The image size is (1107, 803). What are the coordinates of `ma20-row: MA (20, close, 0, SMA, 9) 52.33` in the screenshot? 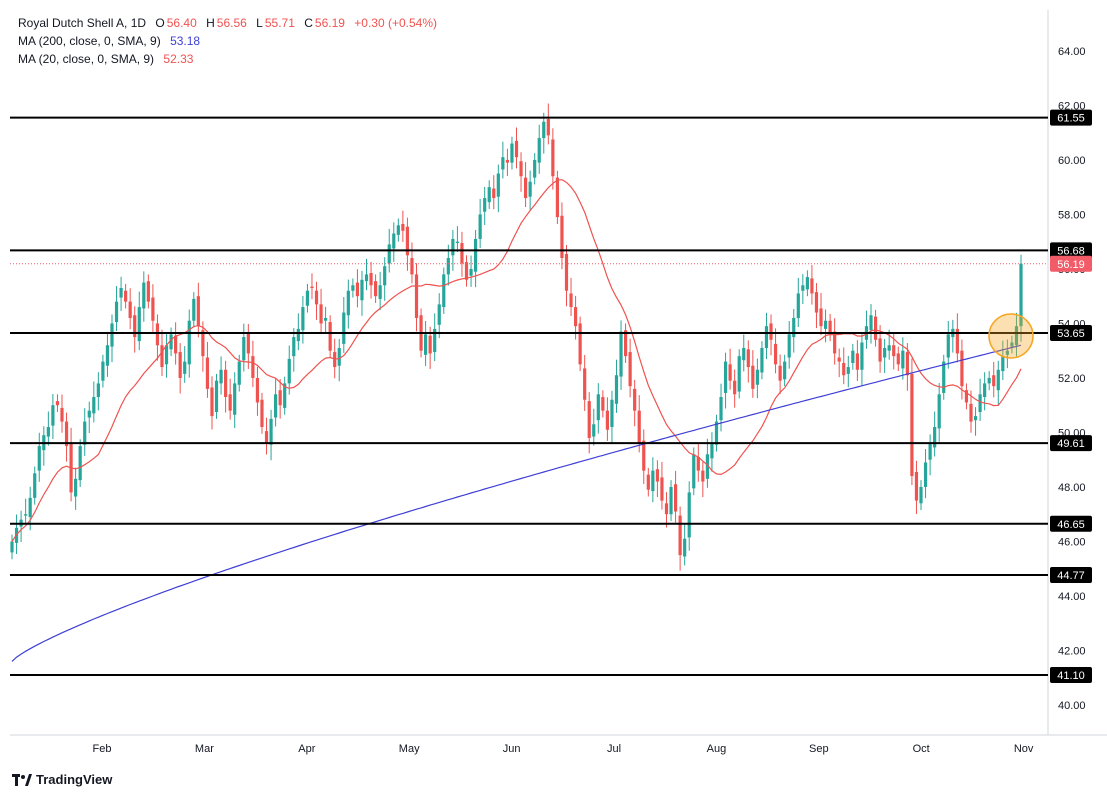 It's located at (227, 59).